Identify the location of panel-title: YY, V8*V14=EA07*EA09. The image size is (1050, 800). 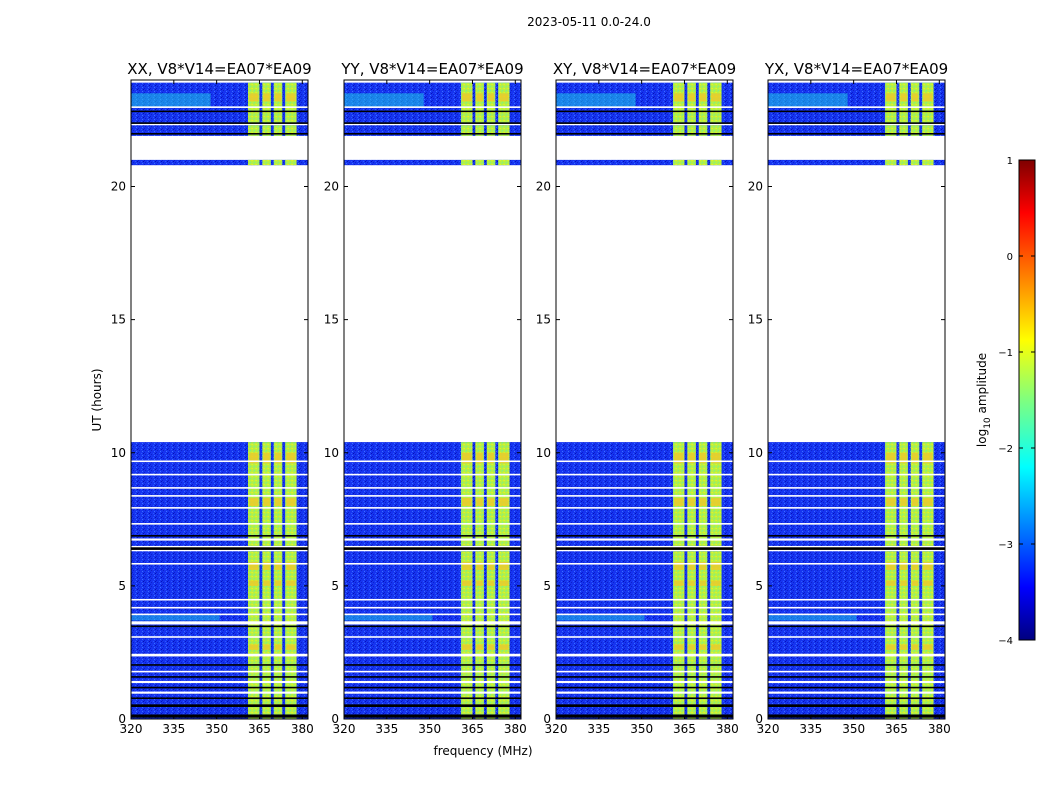
(431, 69).